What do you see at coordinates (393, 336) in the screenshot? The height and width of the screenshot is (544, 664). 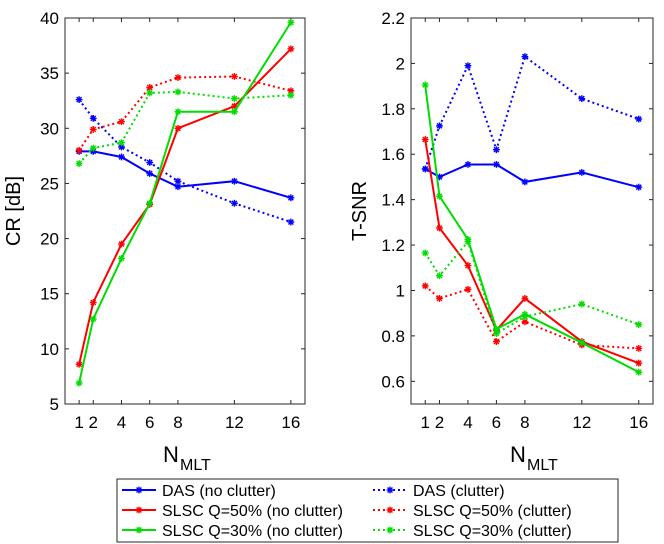 I see `y-tick-label: 0.8` at bounding box center [393, 336].